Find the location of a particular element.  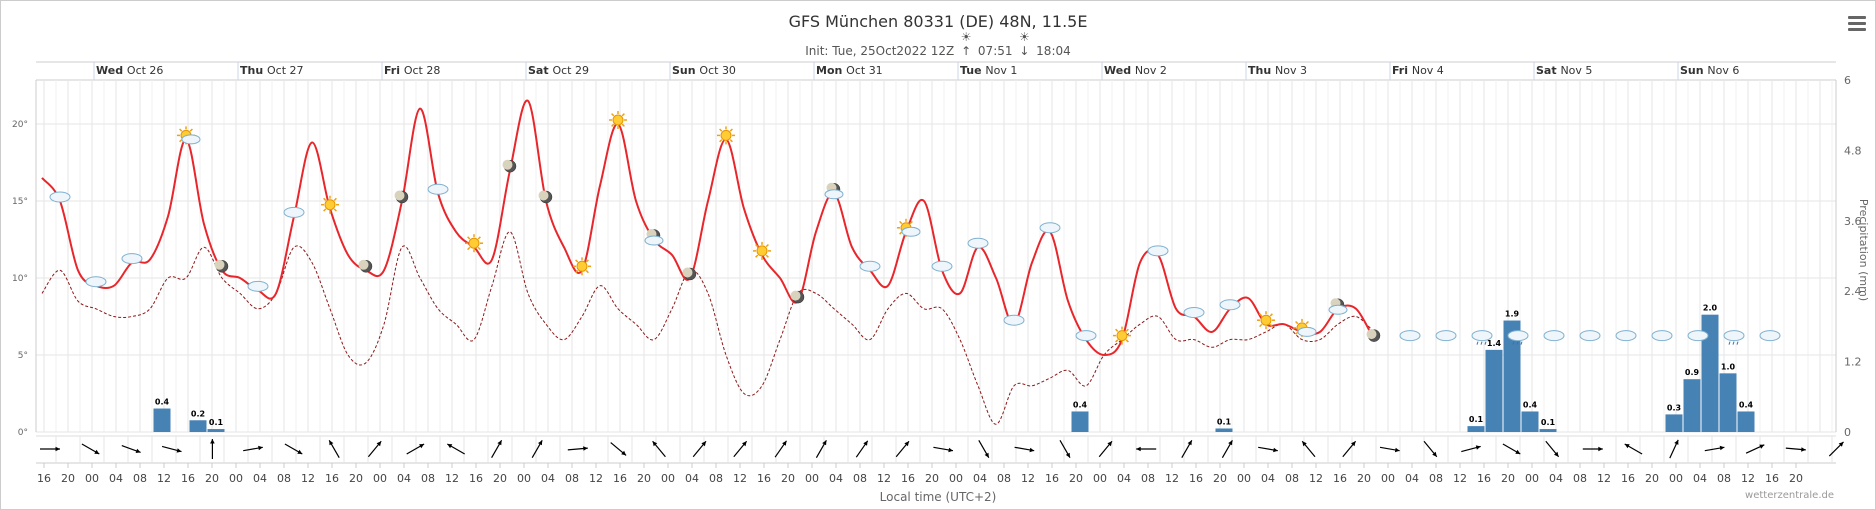

day-label: Sat Oct 29 is located at coordinates (558, 70).